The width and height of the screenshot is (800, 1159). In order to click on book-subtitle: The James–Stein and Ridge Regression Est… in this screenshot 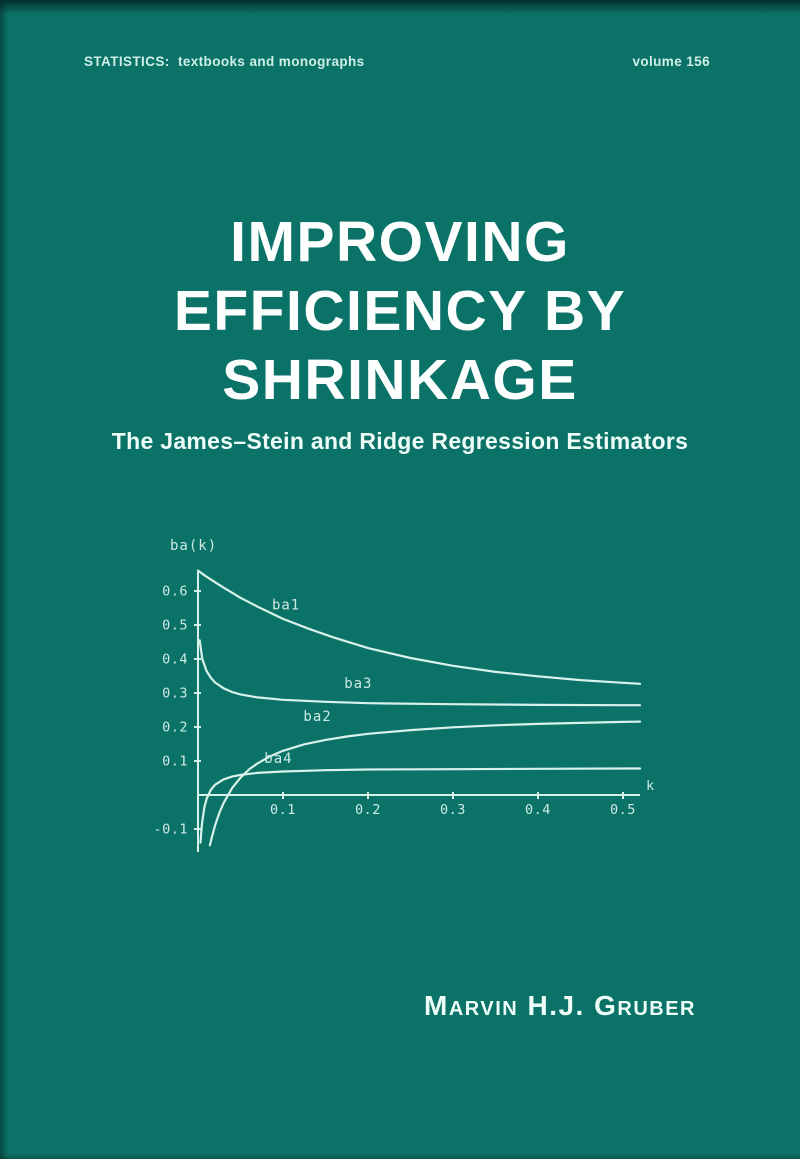, I will do `click(400, 441)`.